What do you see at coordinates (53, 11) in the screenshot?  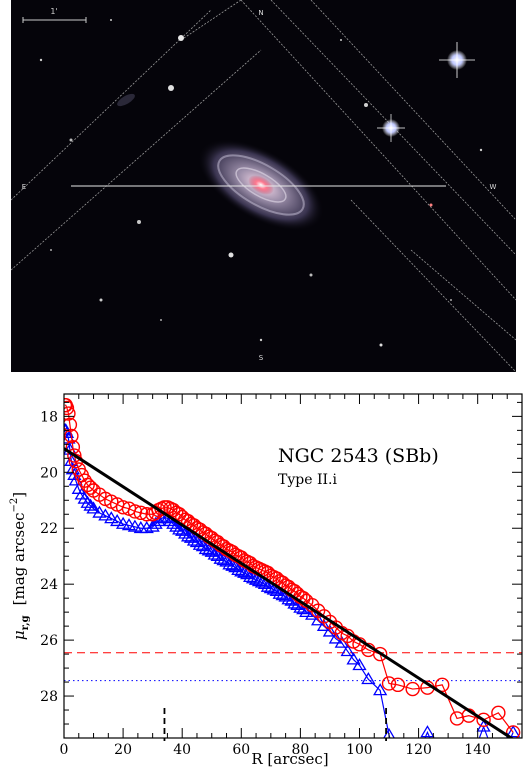 I see `scale-bar-label: 1'` at bounding box center [53, 11].